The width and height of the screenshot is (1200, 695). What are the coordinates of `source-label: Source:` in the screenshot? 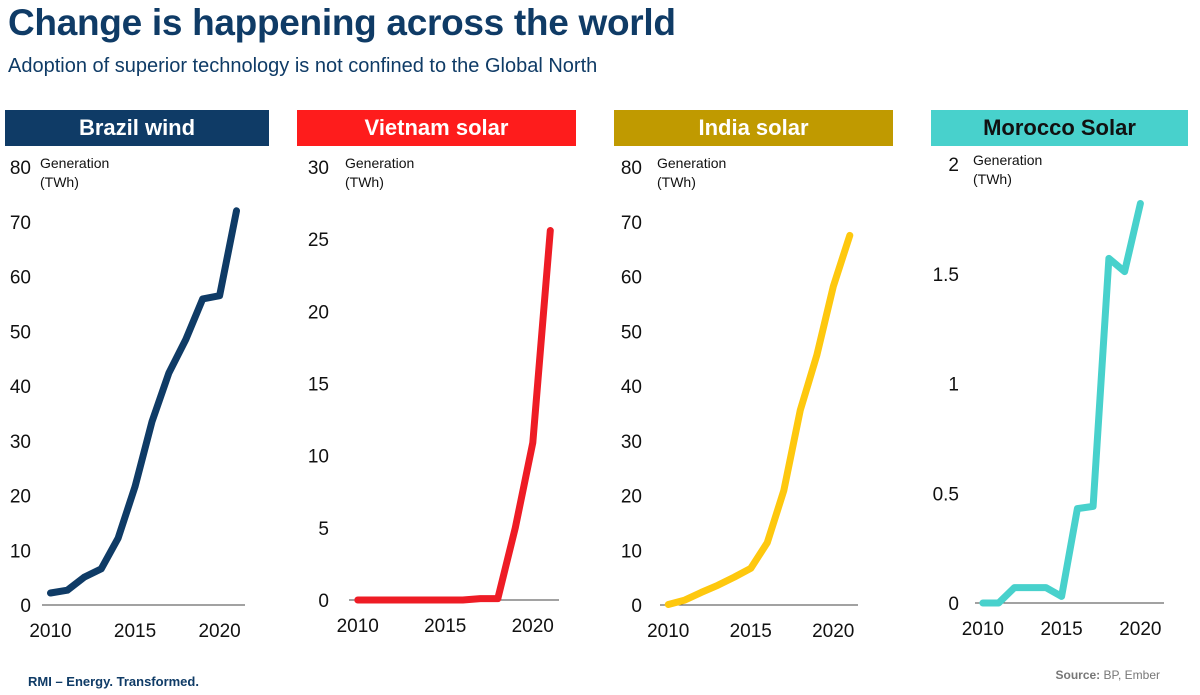 It's located at (1078, 675).